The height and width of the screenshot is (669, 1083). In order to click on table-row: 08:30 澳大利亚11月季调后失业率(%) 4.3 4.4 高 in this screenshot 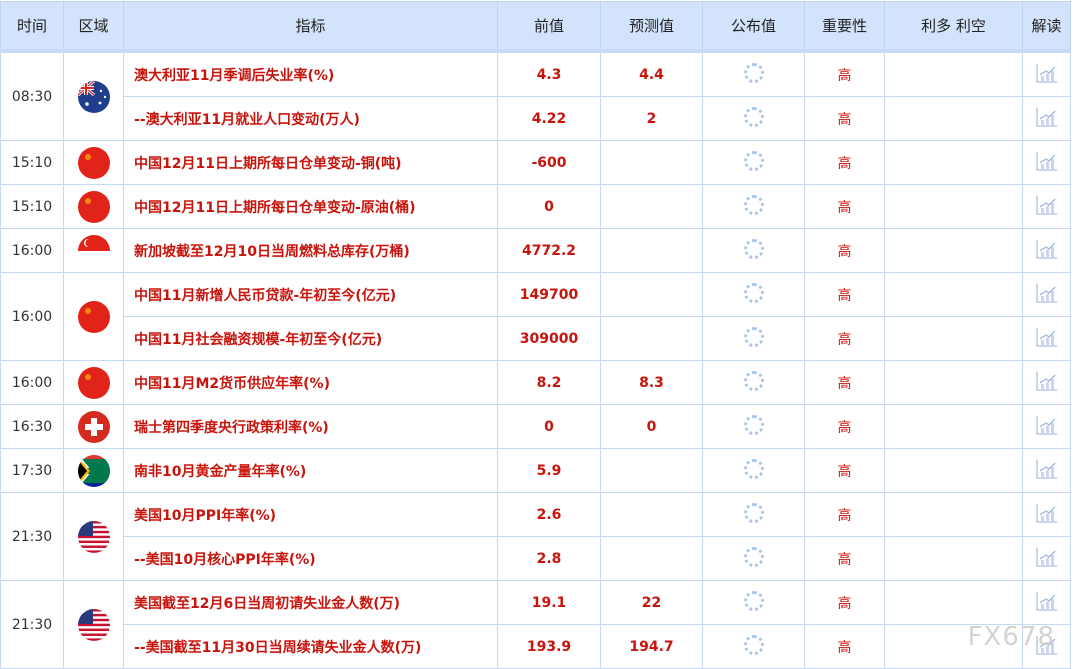, I will do `click(535, 95)`.